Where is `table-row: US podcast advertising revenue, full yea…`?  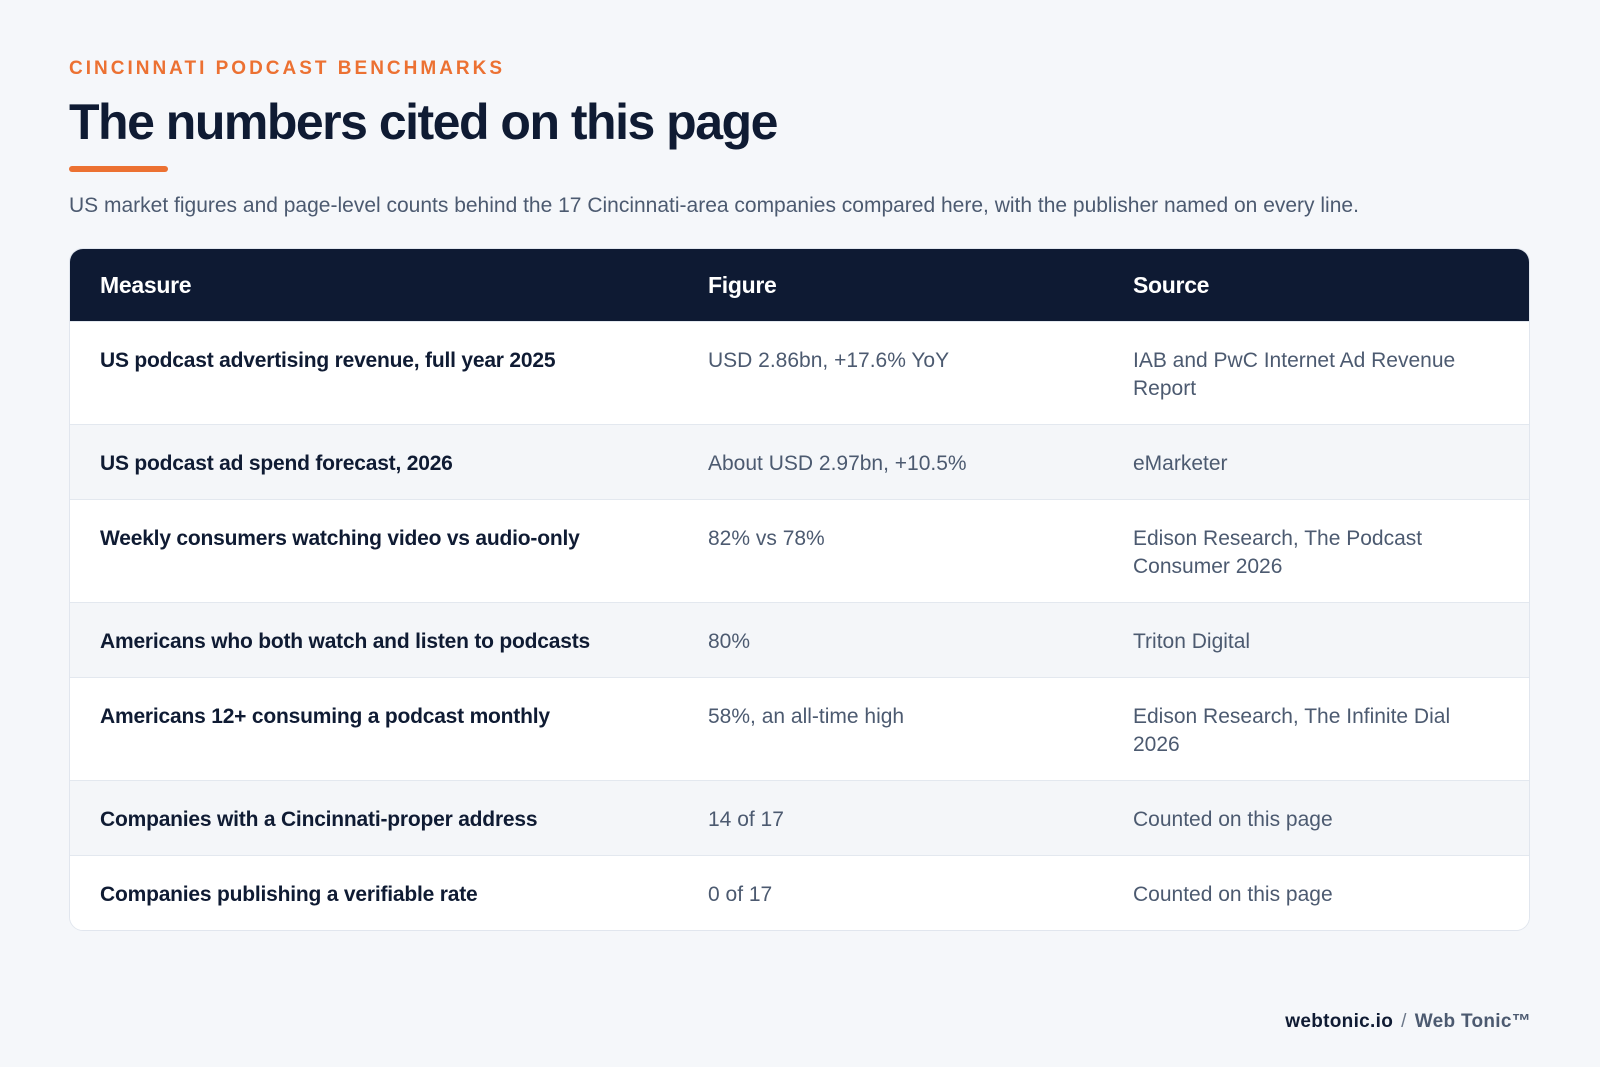
table-row: US podcast advertising revenue, full yea… is located at coordinates (799, 373).